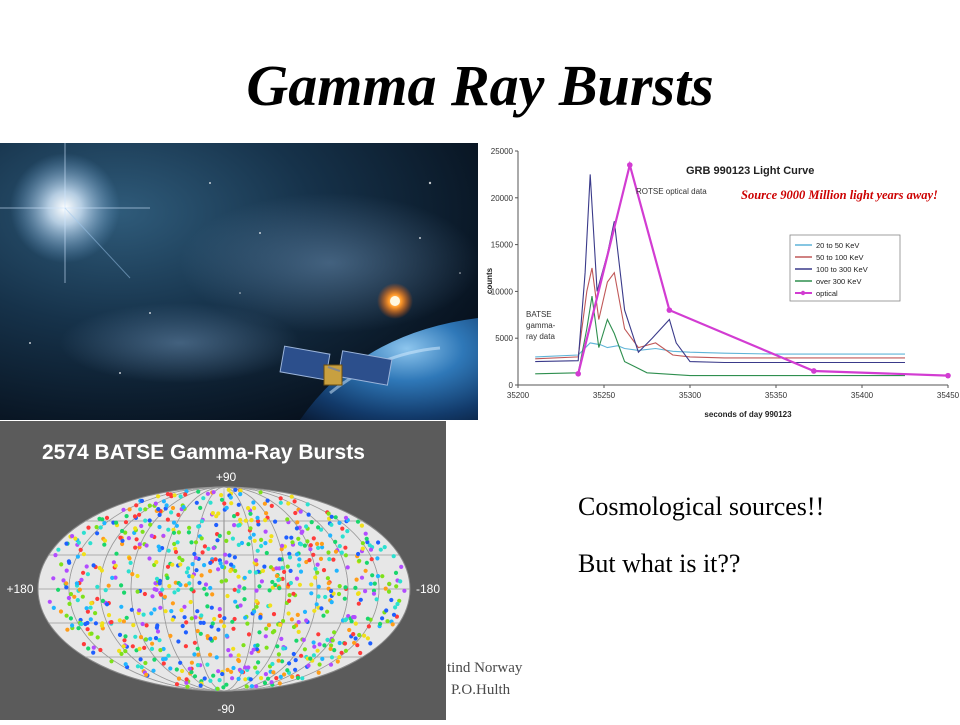  Describe the element at coordinates (502, 151) in the screenshot. I see `y-tick-label: 25000` at that location.